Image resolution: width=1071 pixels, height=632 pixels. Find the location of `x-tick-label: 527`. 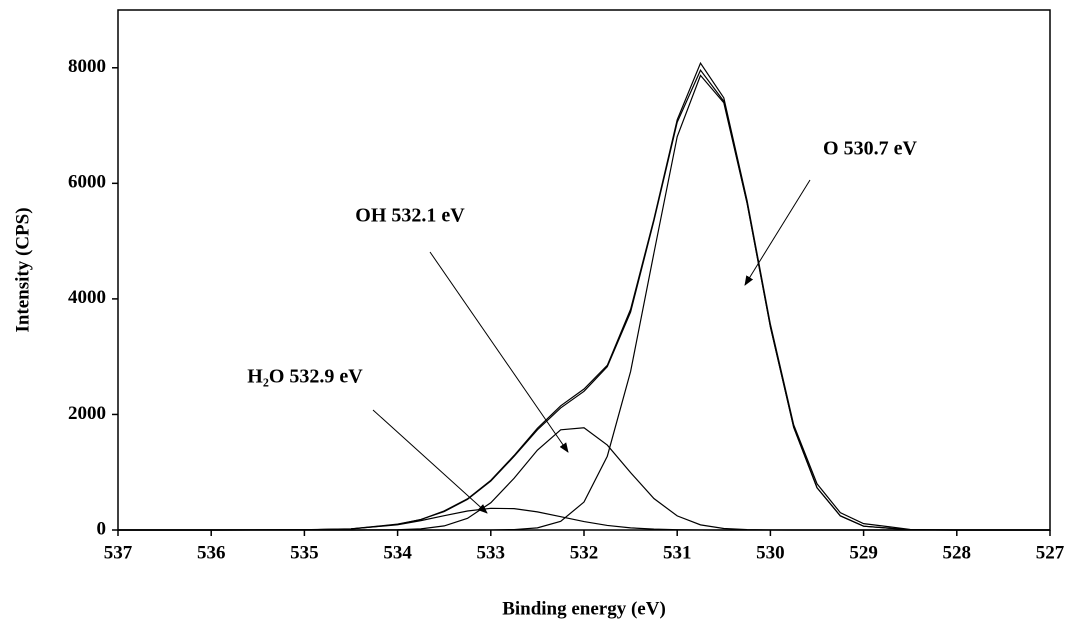

x-tick-label: 527 is located at coordinates (1050, 552).